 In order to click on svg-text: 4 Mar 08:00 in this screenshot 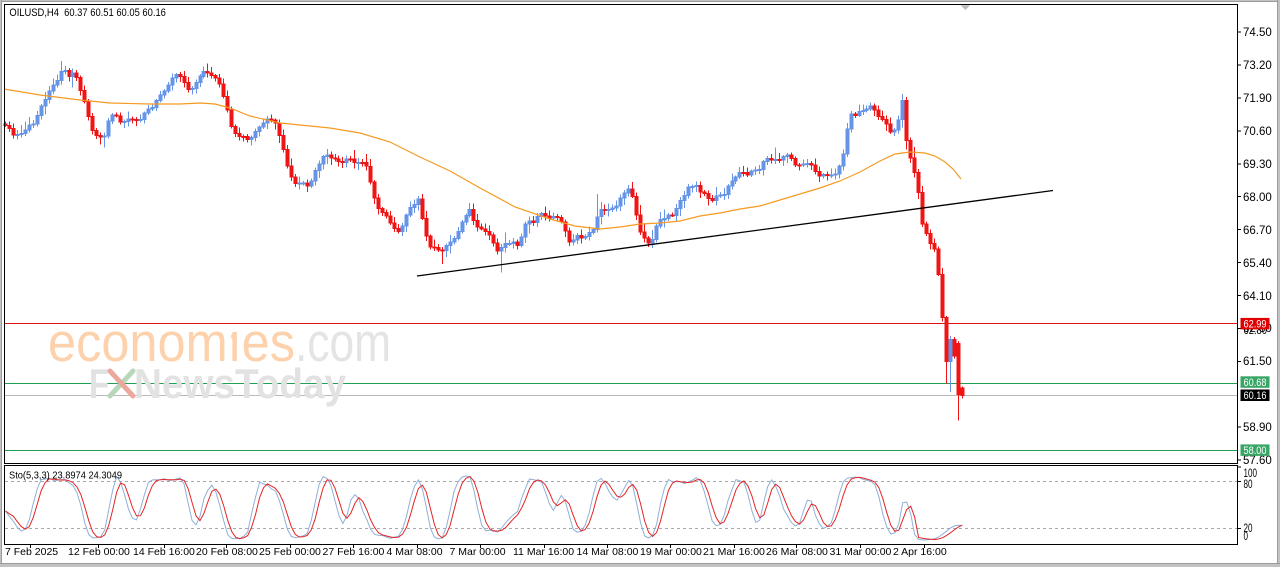, I will do `click(415, 552)`.